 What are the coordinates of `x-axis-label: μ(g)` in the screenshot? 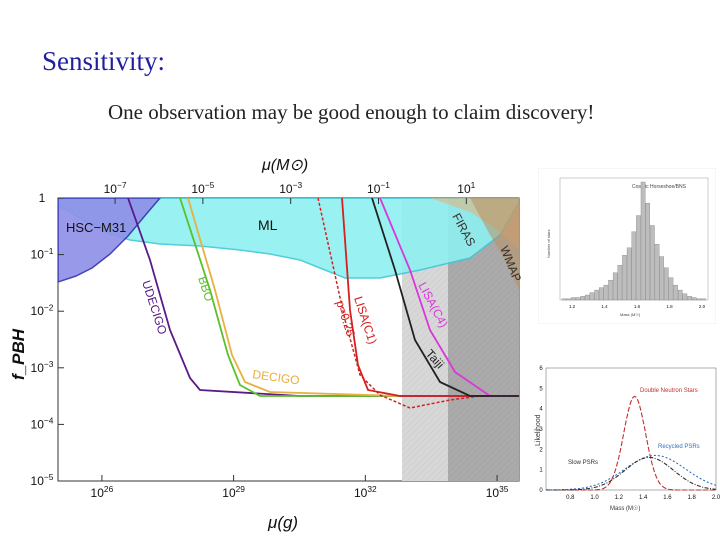 It's located at (282, 522).